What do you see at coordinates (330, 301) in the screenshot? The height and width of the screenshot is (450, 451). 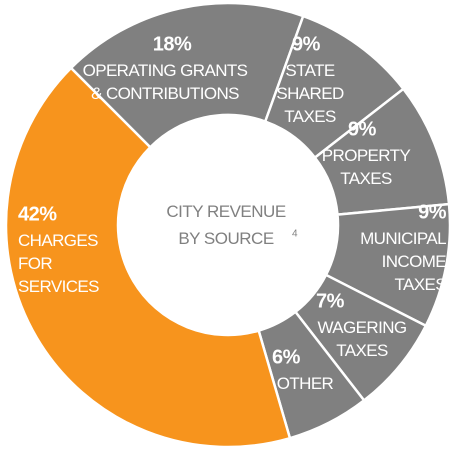 I see `value-label: 7%` at bounding box center [330, 301].